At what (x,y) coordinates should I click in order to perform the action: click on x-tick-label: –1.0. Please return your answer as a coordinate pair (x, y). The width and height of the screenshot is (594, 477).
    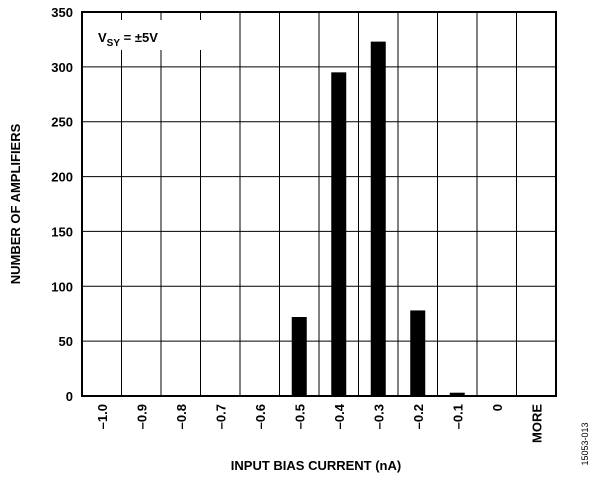
    Looking at the image, I should click on (102, 416).